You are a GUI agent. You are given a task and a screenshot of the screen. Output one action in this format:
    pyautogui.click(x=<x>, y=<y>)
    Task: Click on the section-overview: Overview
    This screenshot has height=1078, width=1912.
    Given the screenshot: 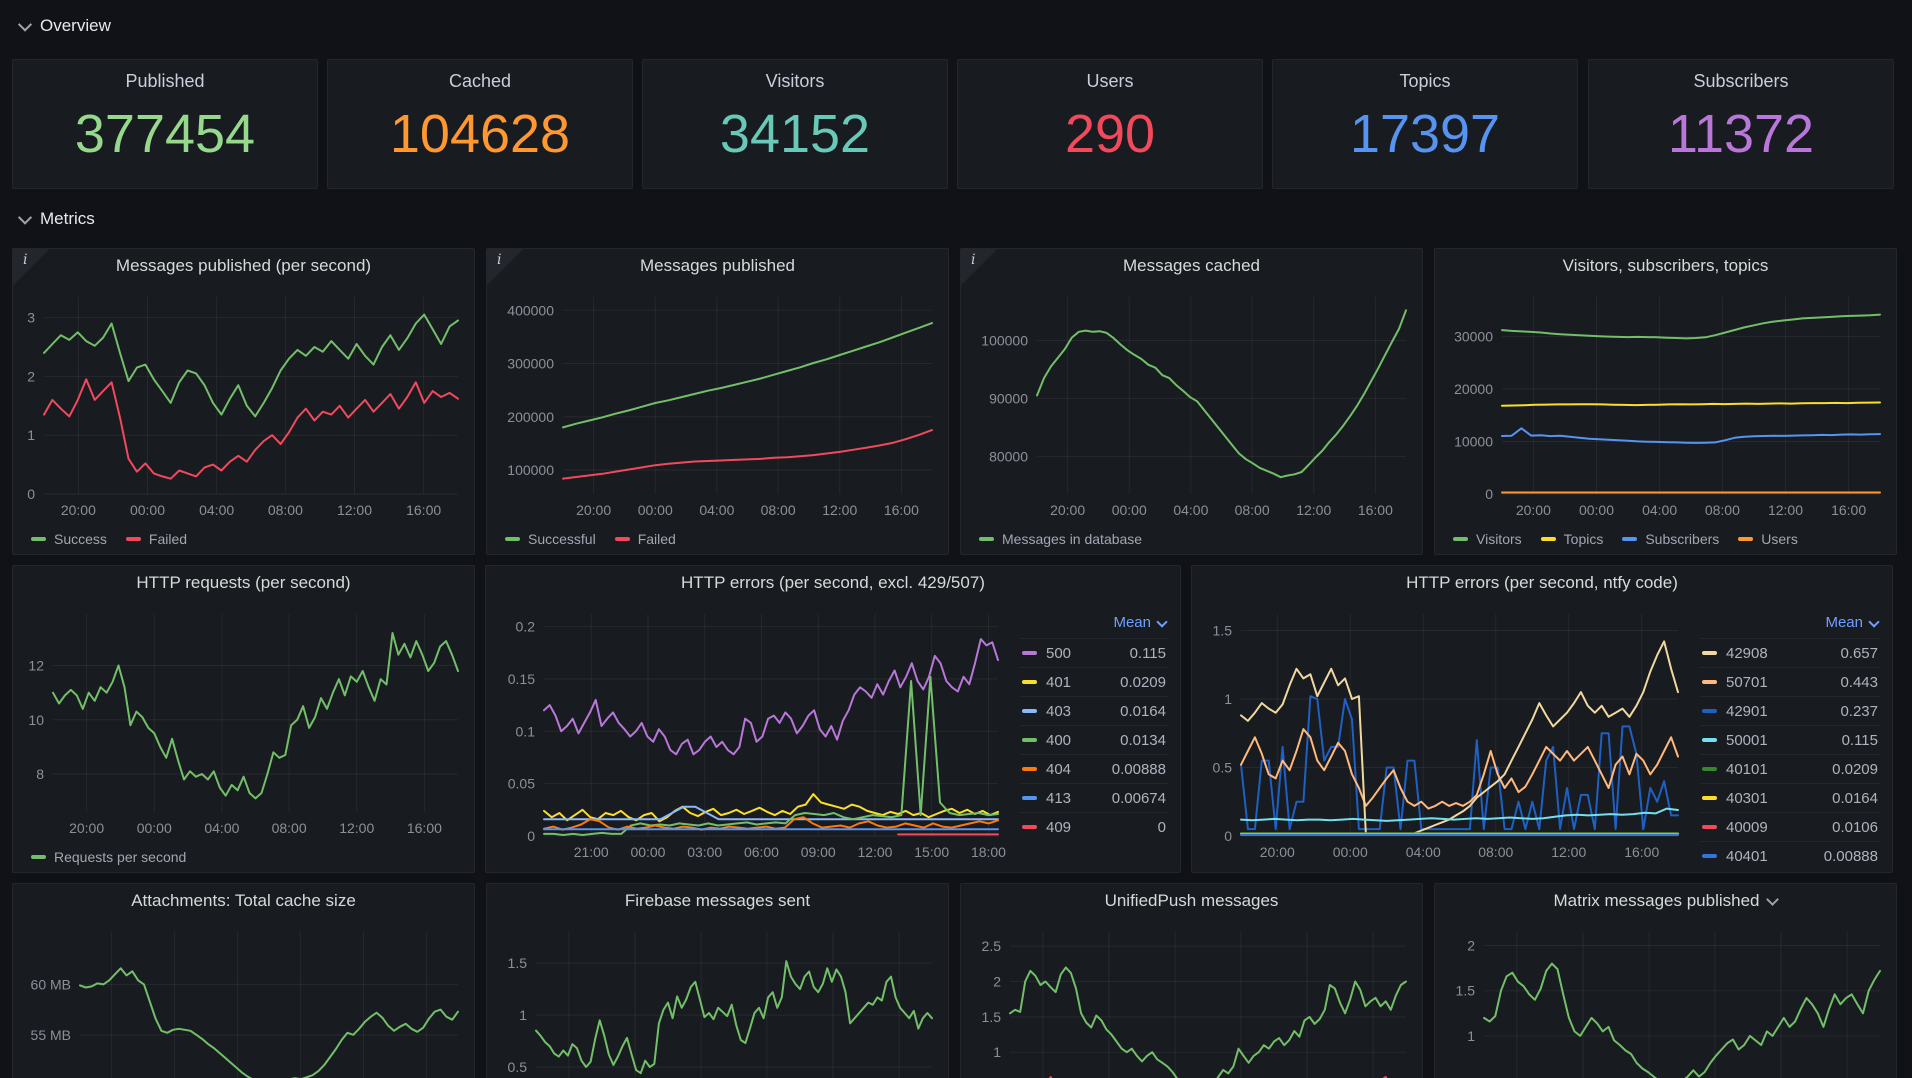 What is the action you would take?
    pyautogui.click(x=64, y=26)
    